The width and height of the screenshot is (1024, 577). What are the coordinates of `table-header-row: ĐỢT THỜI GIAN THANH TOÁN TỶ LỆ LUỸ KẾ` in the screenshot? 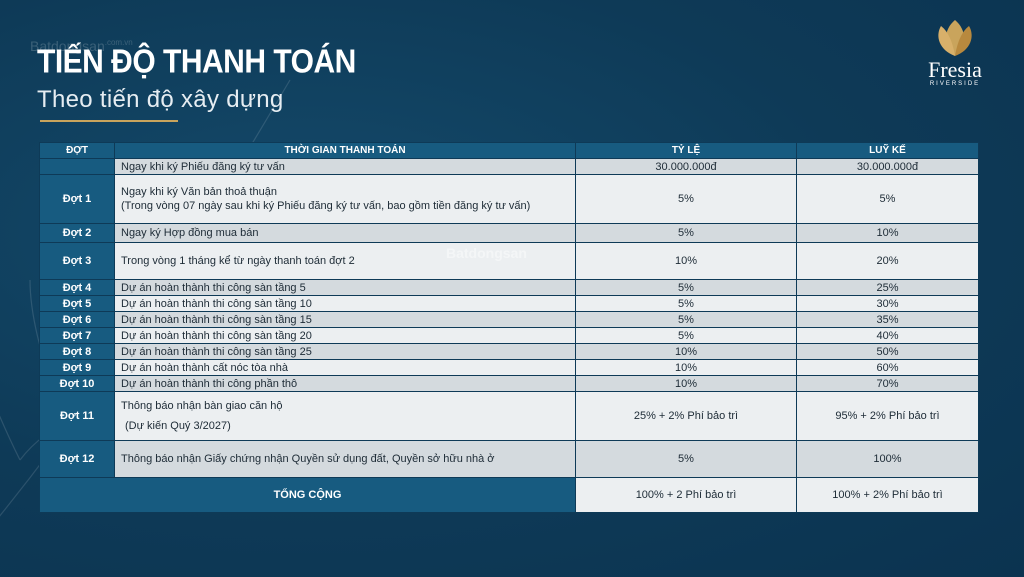 It's located at (509, 150).